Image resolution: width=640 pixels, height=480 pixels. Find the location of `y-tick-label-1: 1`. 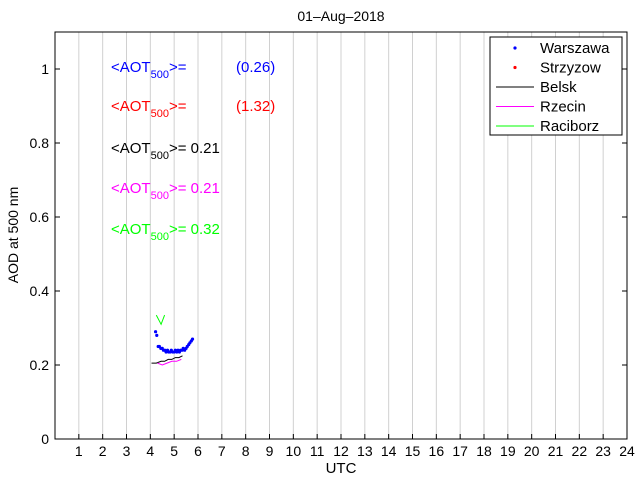

y-tick-label-1: 1 is located at coordinates (45, 69).